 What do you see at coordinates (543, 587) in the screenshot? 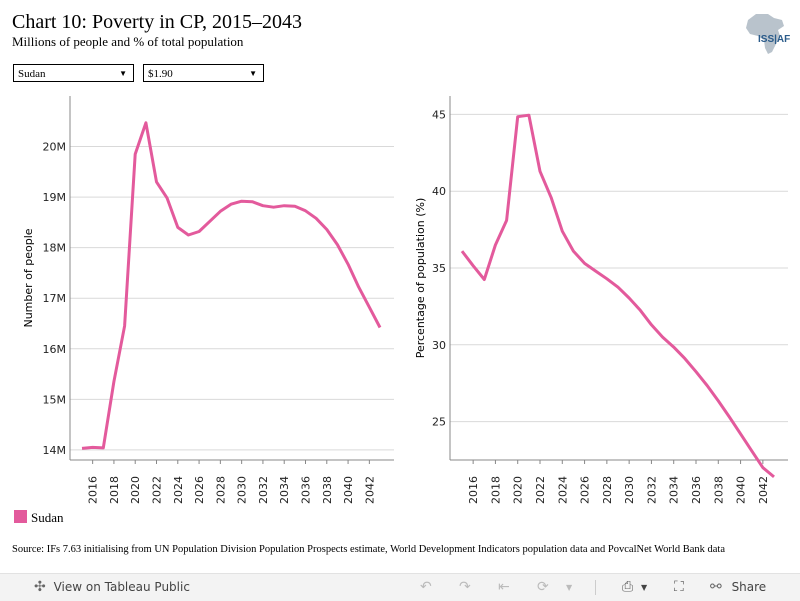
I see `refresh-icon: ⟳` at bounding box center [543, 587].